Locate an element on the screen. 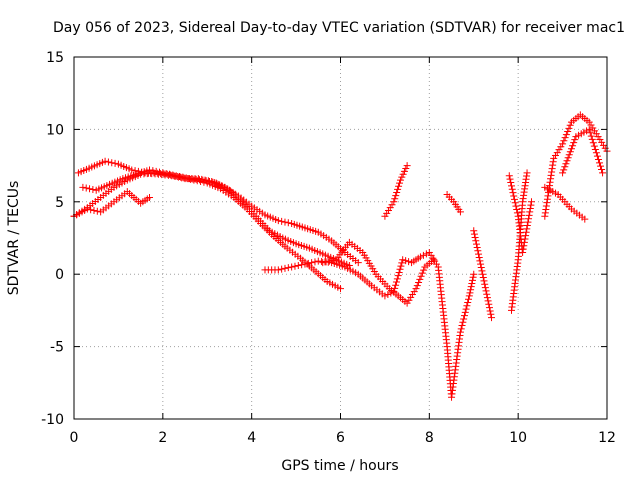  y-tick-label: 15 is located at coordinates (55, 58).